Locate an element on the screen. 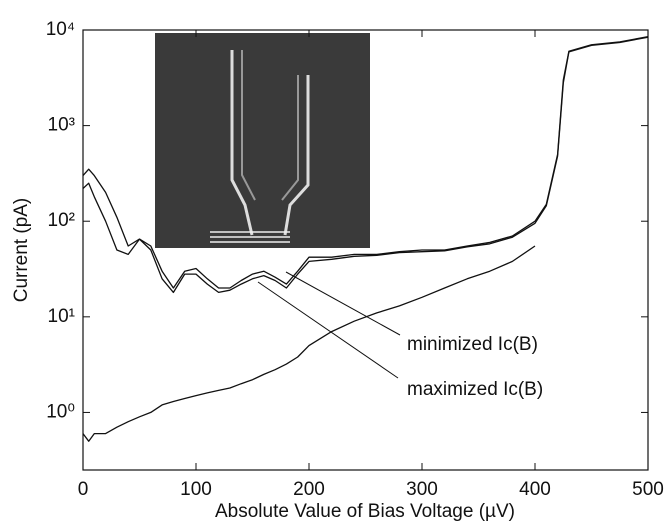 Image resolution: width=669 pixels, height=530 pixels. y-tick-label: 10² is located at coordinates (61, 220).